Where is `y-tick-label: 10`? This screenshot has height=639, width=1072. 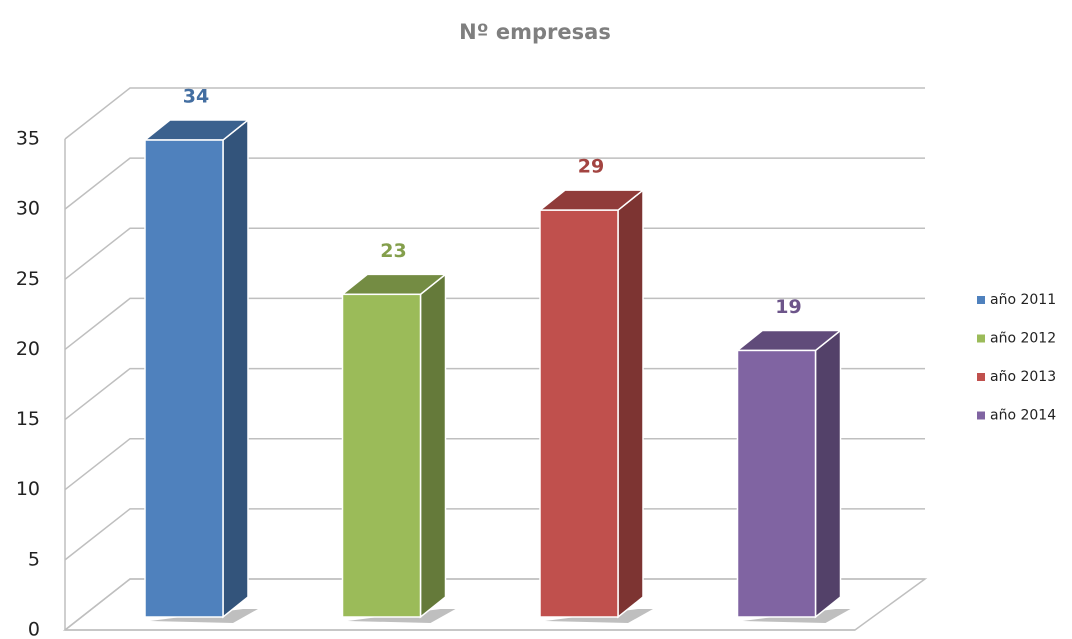
y-tick-label: 10 is located at coordinates (28, 489).